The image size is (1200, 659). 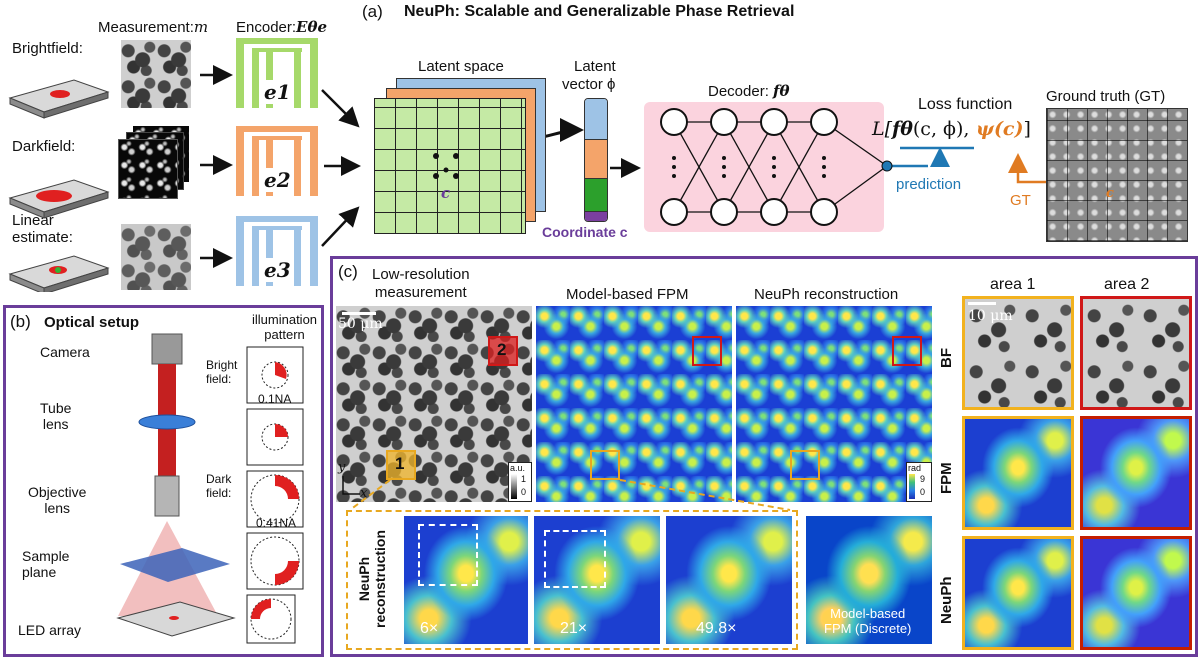 What do you see at coordinates (360, 324) in the screenshot?
I see `scale-bar-label: 50 μm` at bounding box center [360, 324].